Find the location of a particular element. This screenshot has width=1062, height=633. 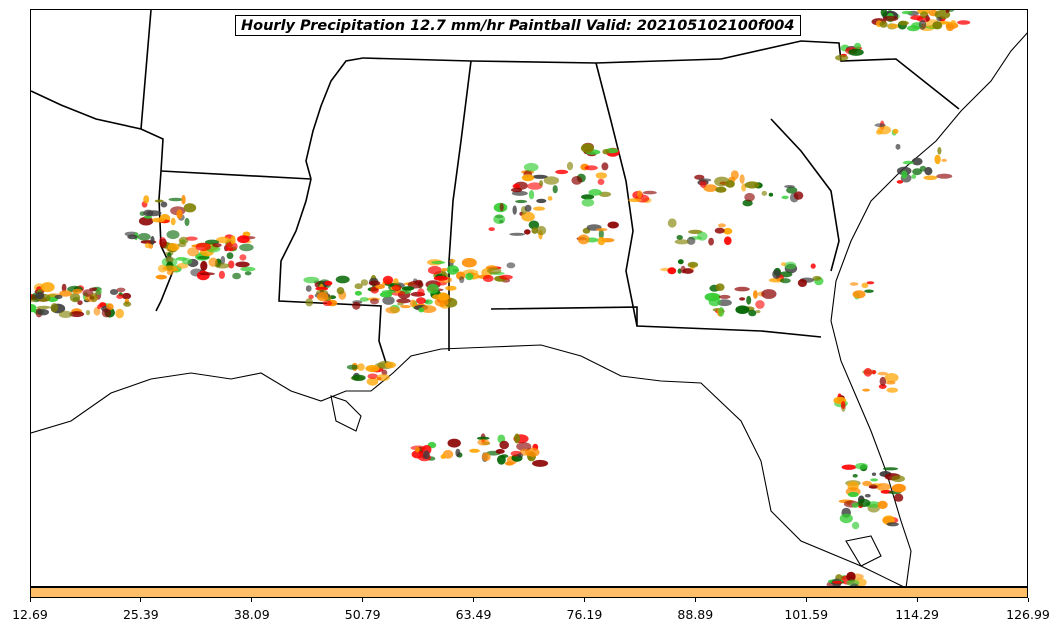

georgia-sc-border is located at coordinates (805, 195).